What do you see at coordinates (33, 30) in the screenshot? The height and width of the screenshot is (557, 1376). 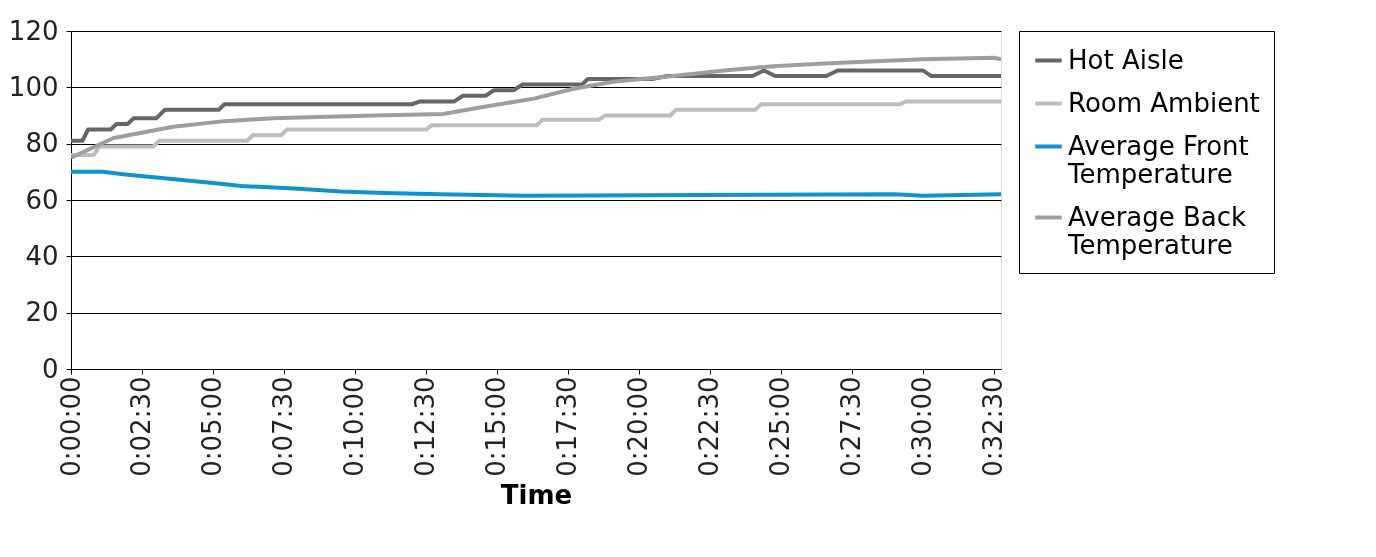 I see `y-tick-label: 120` at bounding box center [33, 30].